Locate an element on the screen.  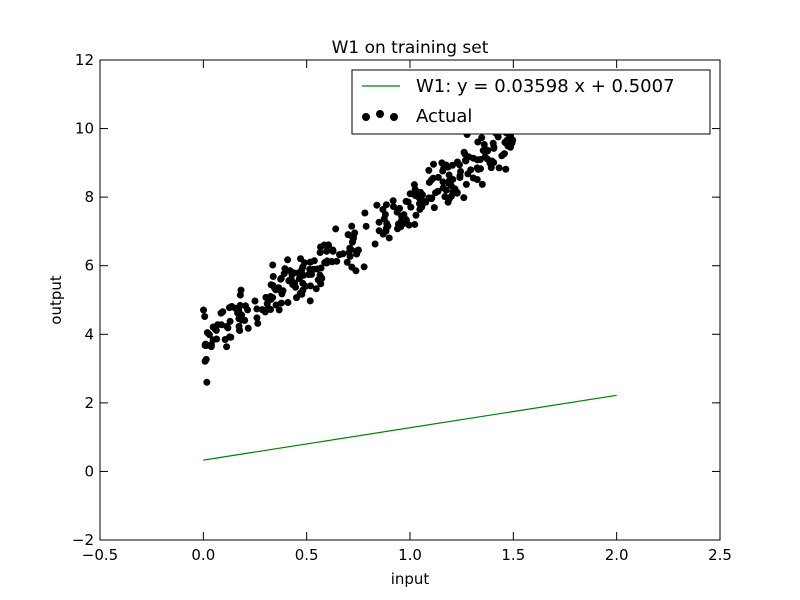
x-tick-label: −0.5 is located at coordinates (100, 555).